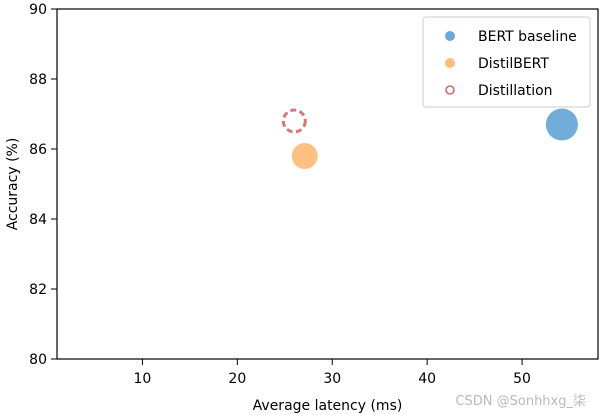 This screenshot has width=600, height=415. Describe the element at coordinates (522, 379) in the screenshot. I see `x-tick-label: 50` at that location.